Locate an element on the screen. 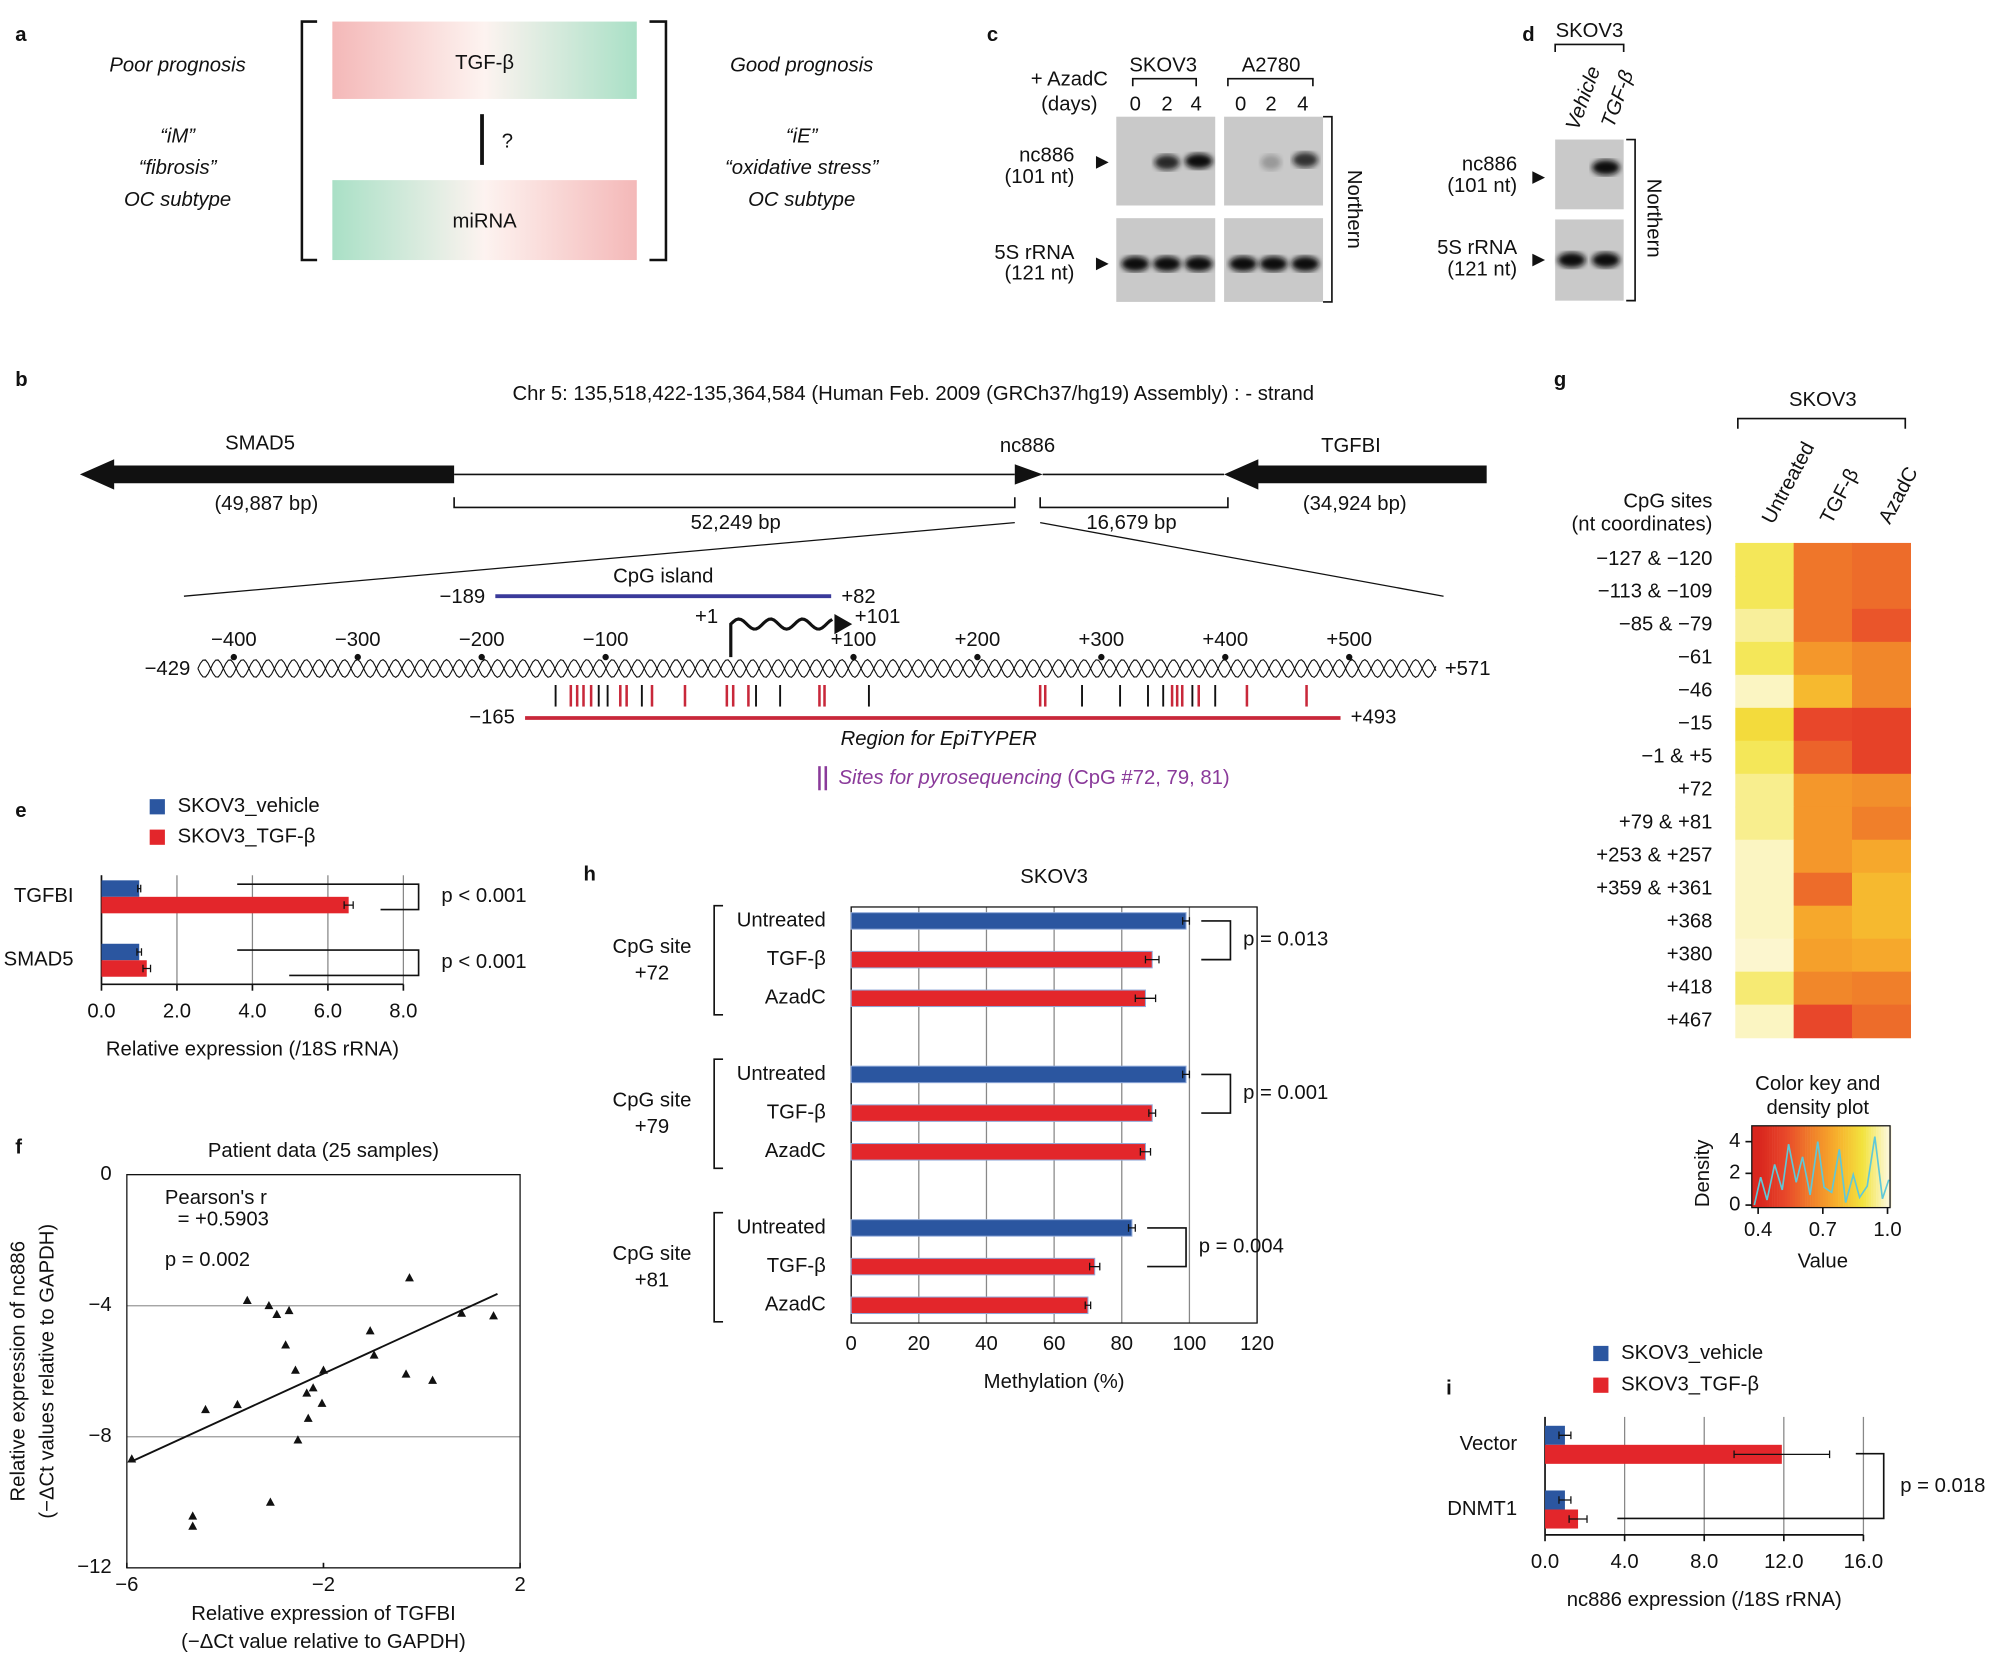  rna-label: (101 nt) is located at coordinates (1482, 186).